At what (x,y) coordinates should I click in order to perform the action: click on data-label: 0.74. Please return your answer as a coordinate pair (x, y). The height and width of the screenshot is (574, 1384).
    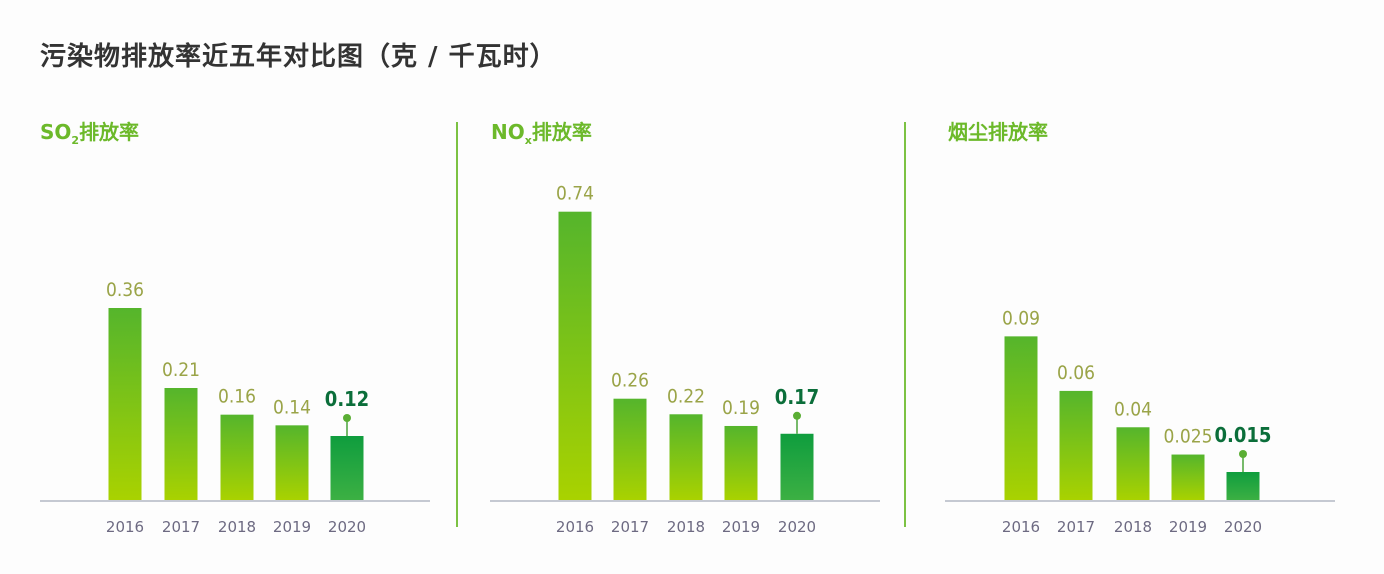
    Looking at the image, I should click on (575, 194).